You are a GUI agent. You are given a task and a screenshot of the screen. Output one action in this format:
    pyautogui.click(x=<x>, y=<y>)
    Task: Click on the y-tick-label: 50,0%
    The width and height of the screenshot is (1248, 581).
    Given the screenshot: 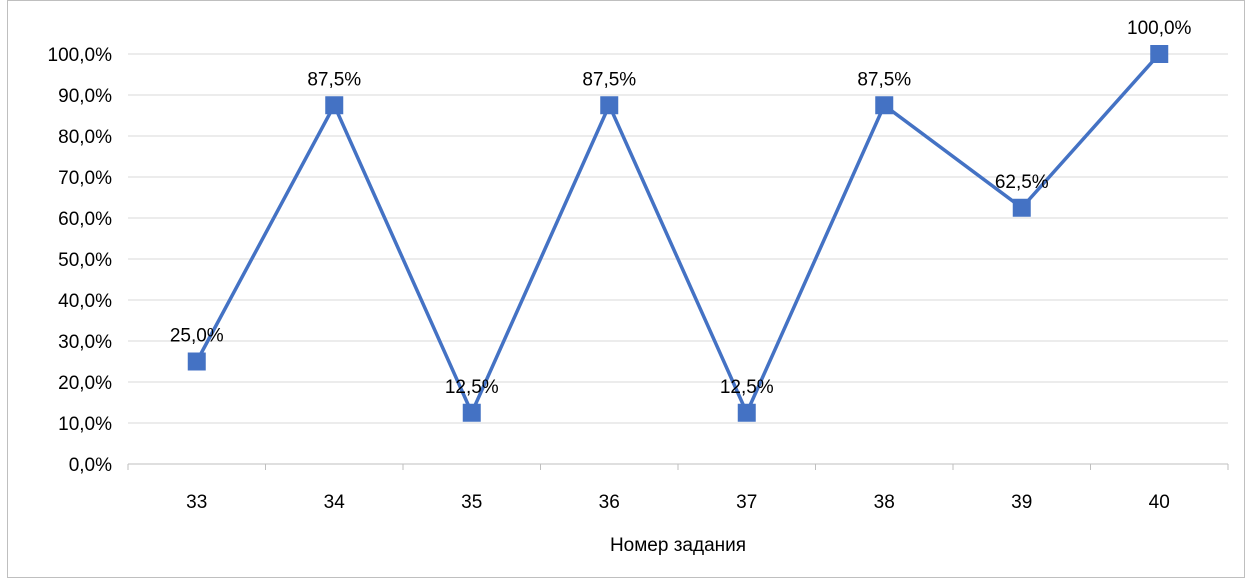 What is the action you would take?
    pyautogui.click(x=85, y=260)
    